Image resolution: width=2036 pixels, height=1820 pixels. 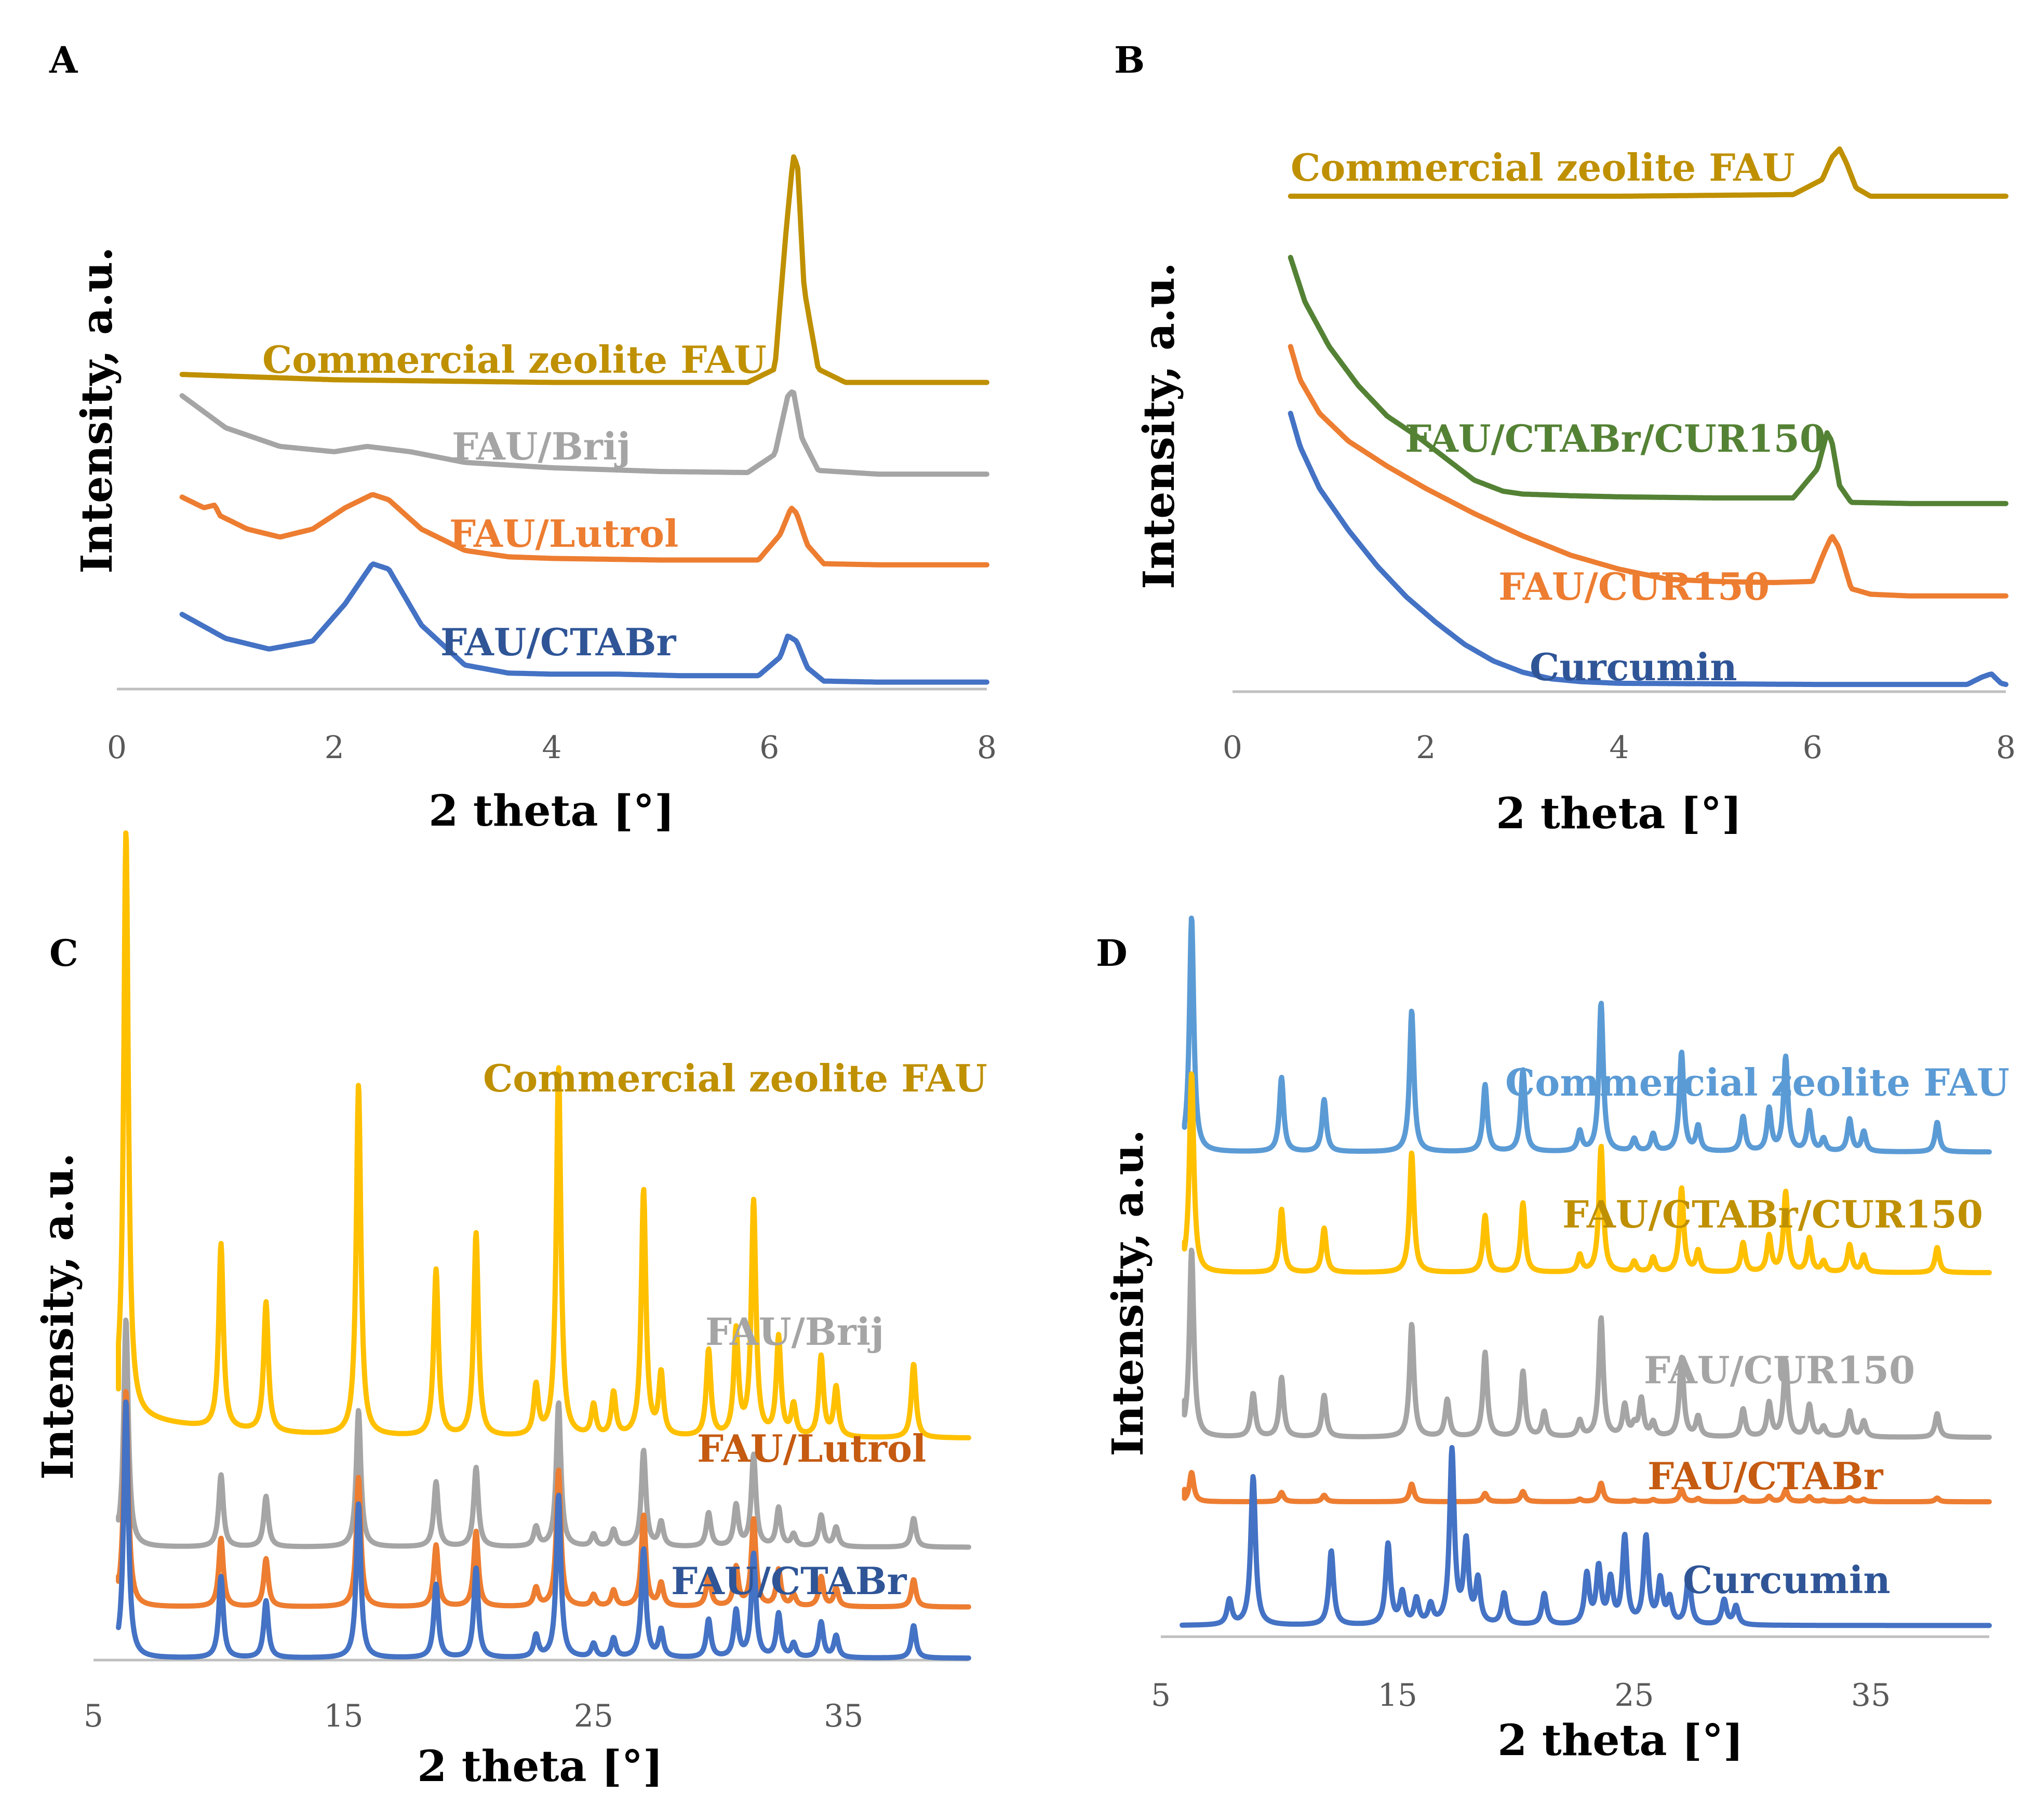 What do you see at coordinates (474, 1716) in the screenshot?
I see `x-tick-labels-c: 5 15 25 35` at bounding box center [474, 1716].